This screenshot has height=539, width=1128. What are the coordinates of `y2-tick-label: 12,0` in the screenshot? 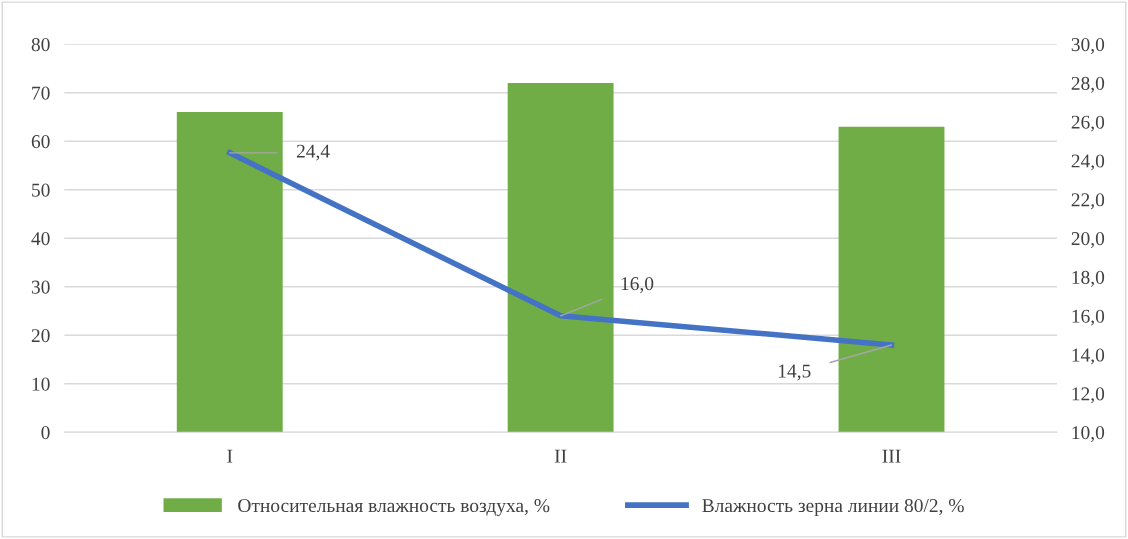 It's located at (1088, 395).